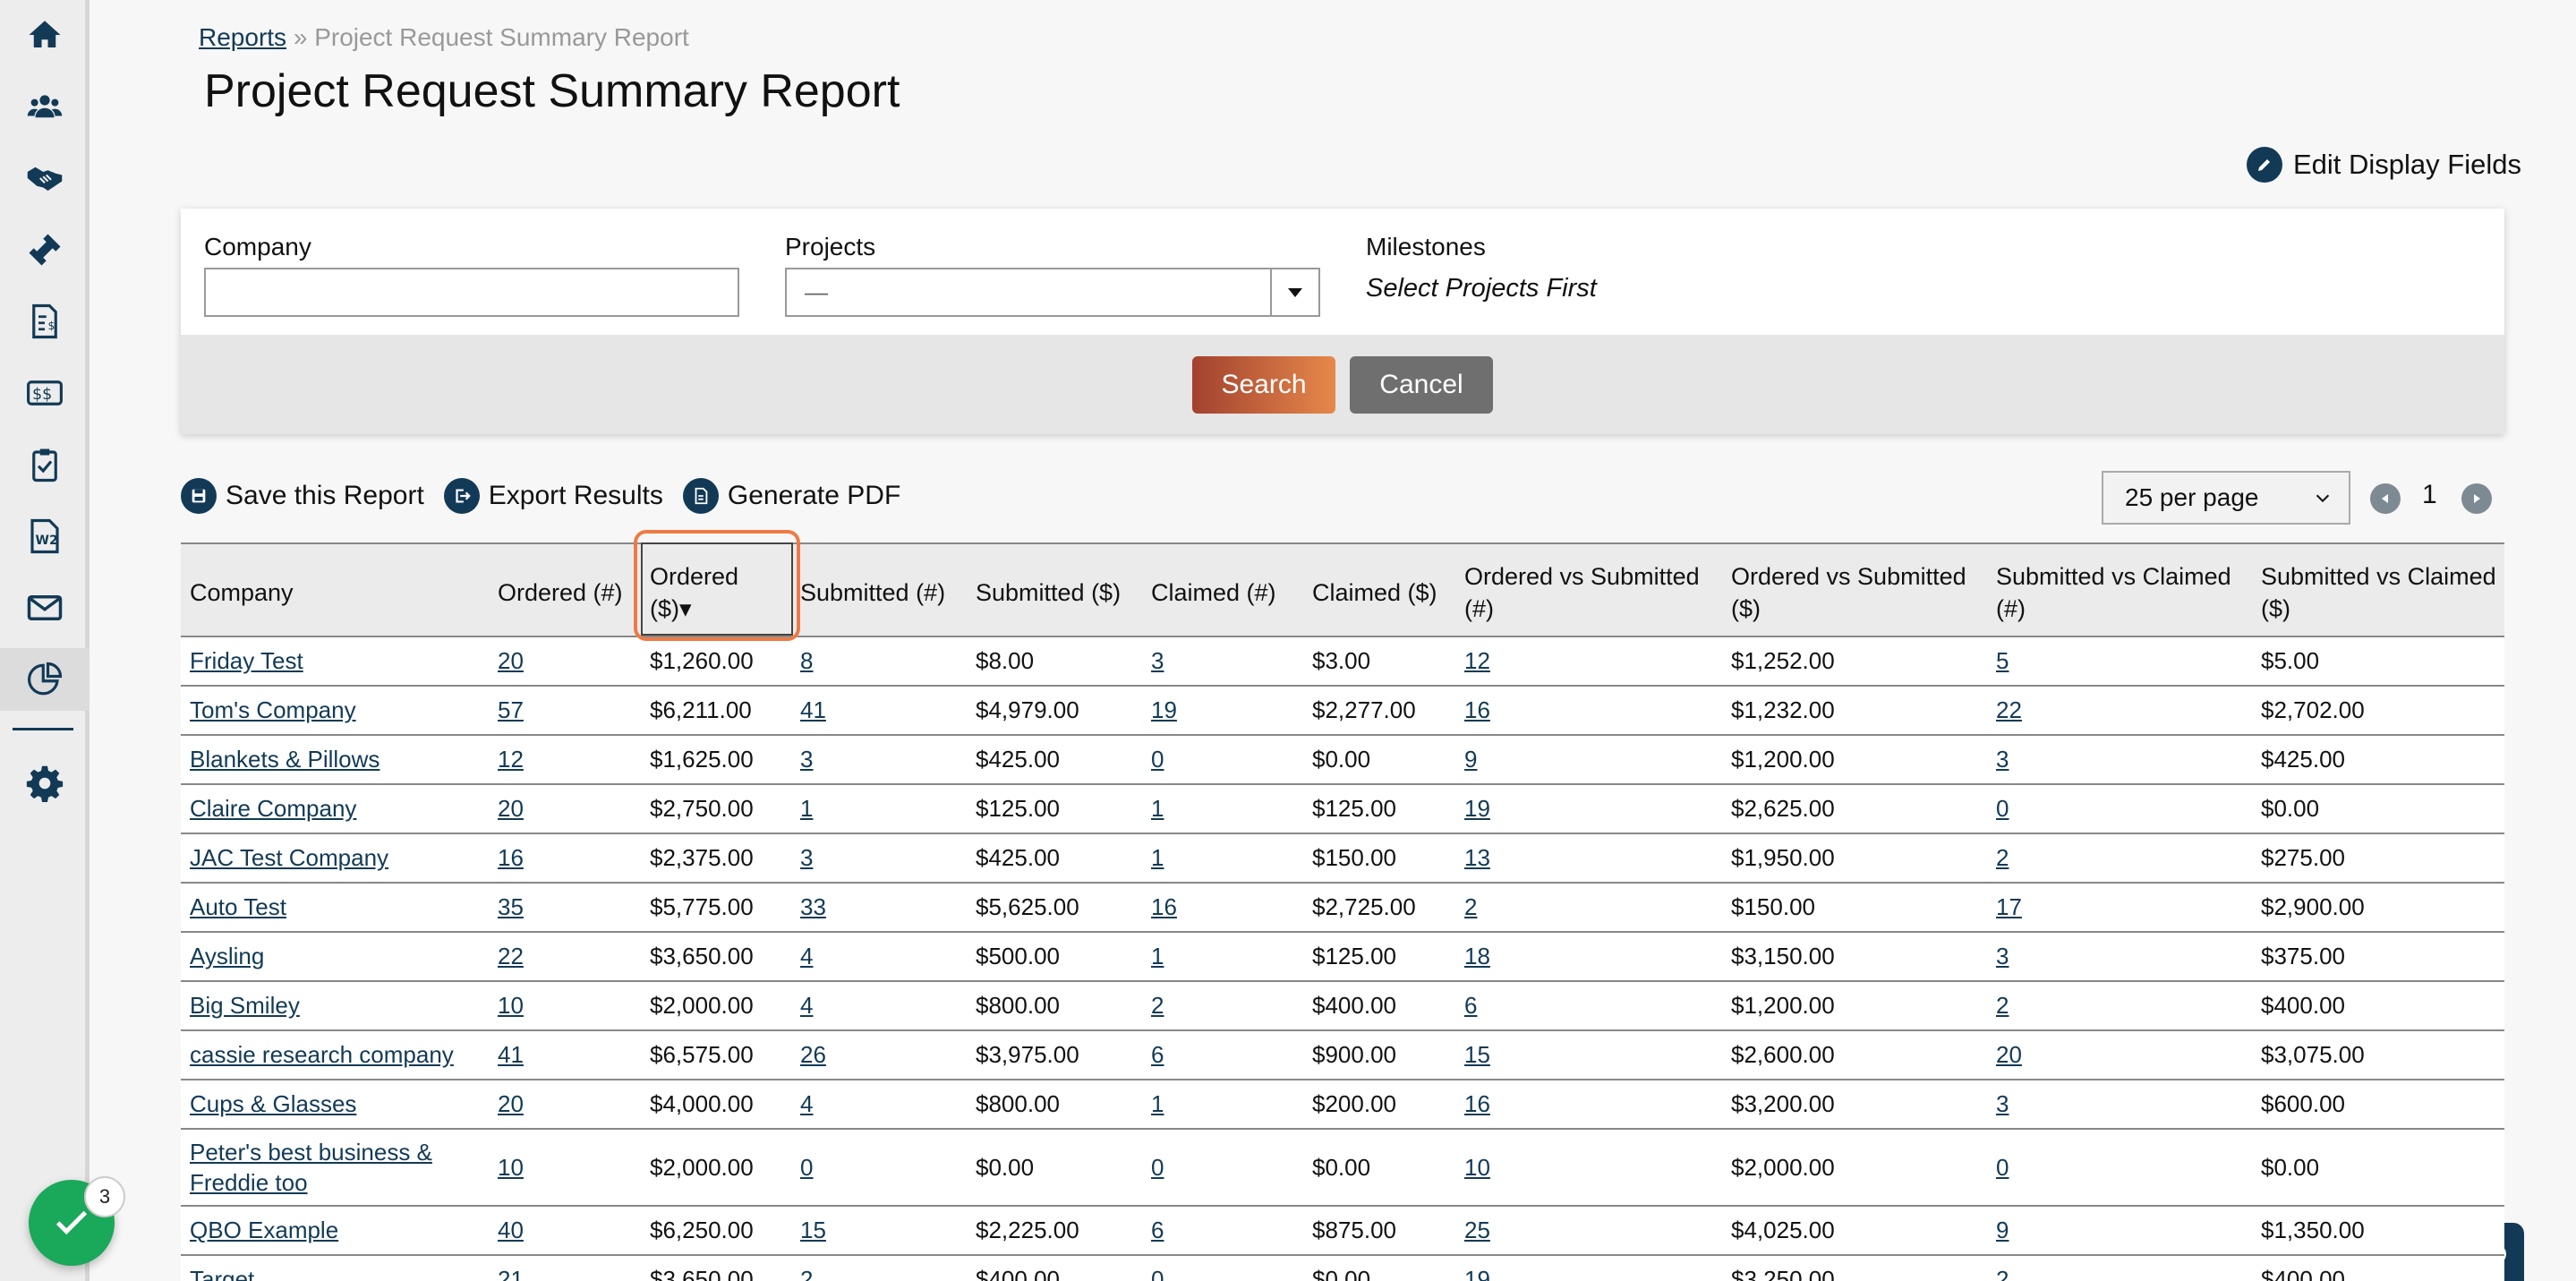 This screenshot has height=1281, width=2576. What do you see at coordinates (335, 589) in the screenshot?
I see `column-header: Company` at bounding box center [335, 589].